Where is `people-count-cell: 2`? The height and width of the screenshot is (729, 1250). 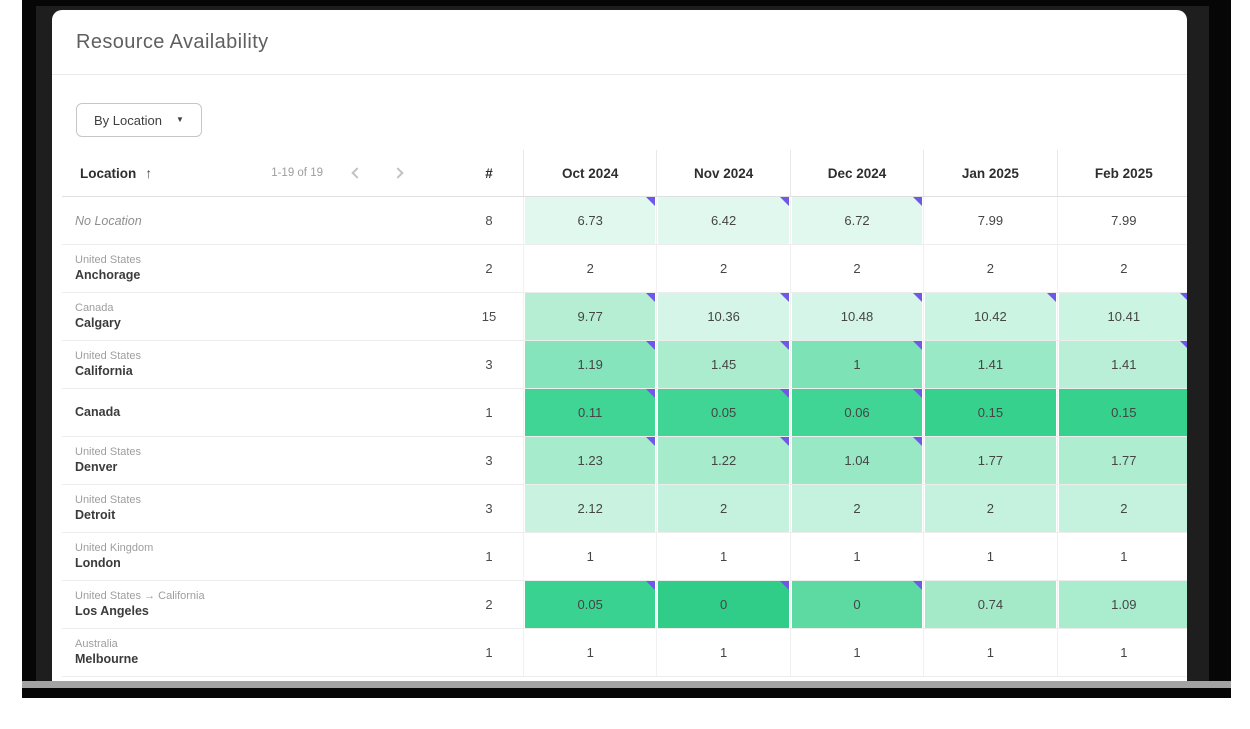
people-count-cell: 2 is located at coordinates (489, 268).